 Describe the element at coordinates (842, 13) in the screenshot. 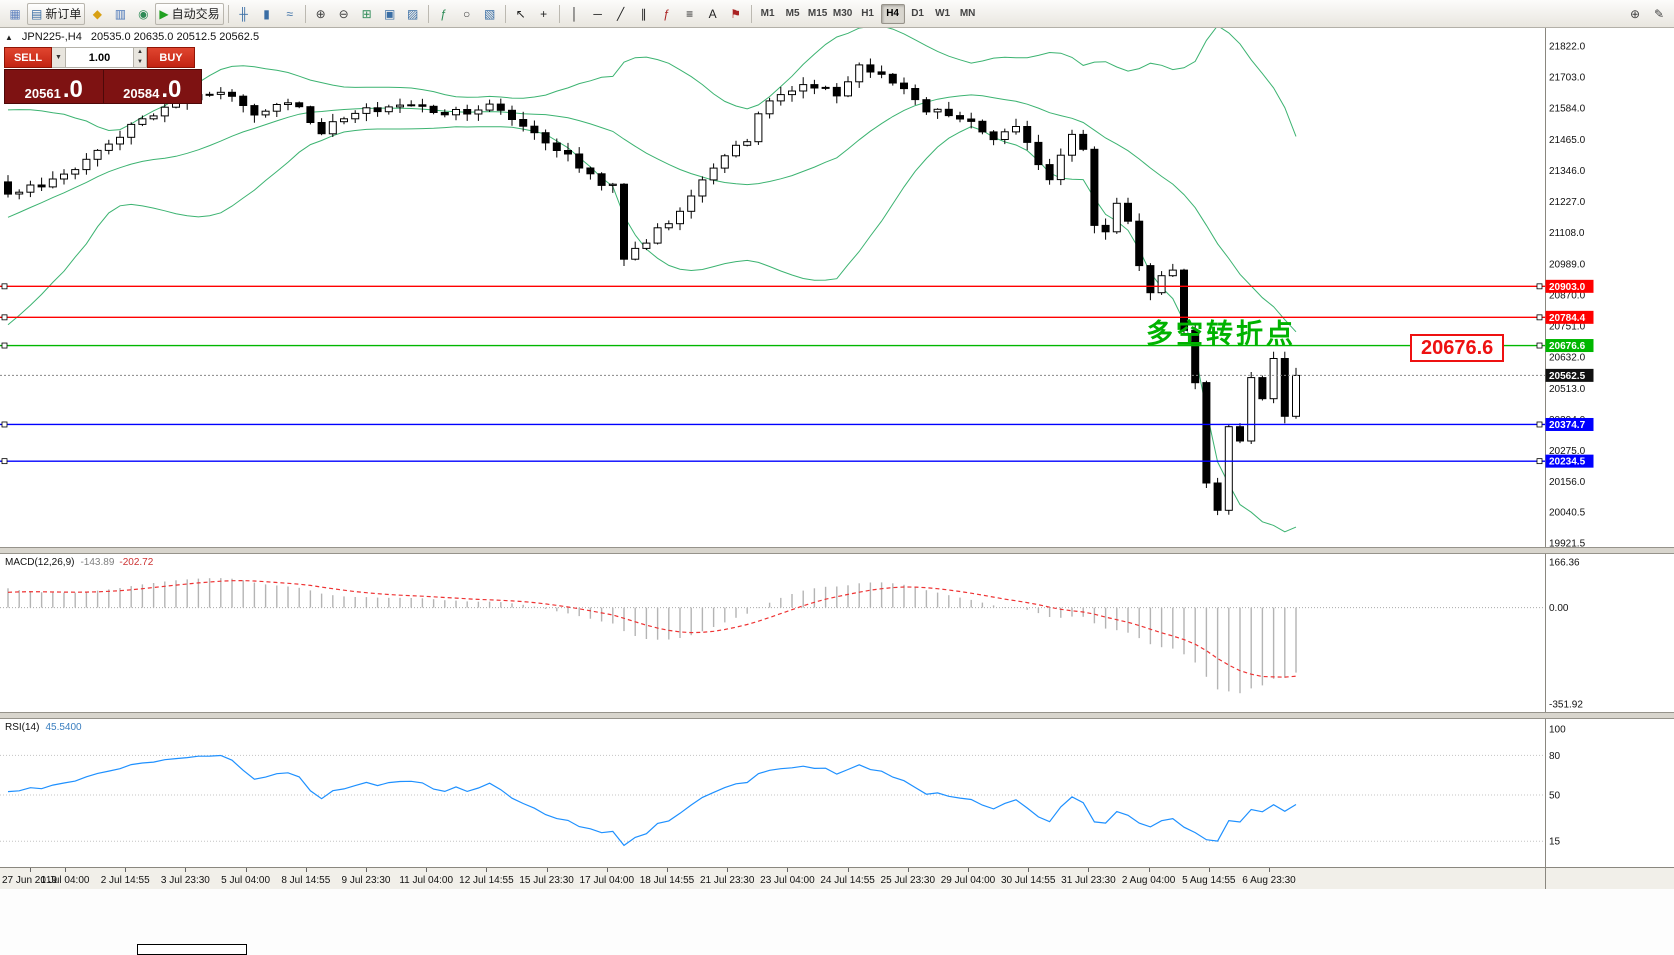

I see `timeframe-m30: M30` at that location.